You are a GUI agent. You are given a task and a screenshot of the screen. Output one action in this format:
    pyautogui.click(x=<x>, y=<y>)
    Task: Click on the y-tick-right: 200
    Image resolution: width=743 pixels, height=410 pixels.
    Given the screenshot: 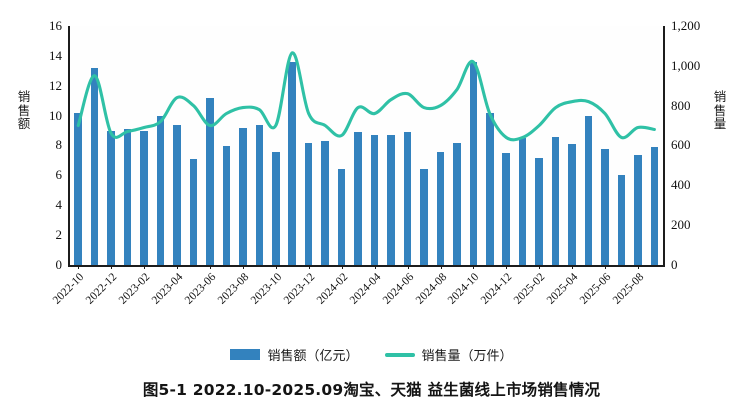 What is the action you would take?
    pyautogui.click(x=681, y=224)
    